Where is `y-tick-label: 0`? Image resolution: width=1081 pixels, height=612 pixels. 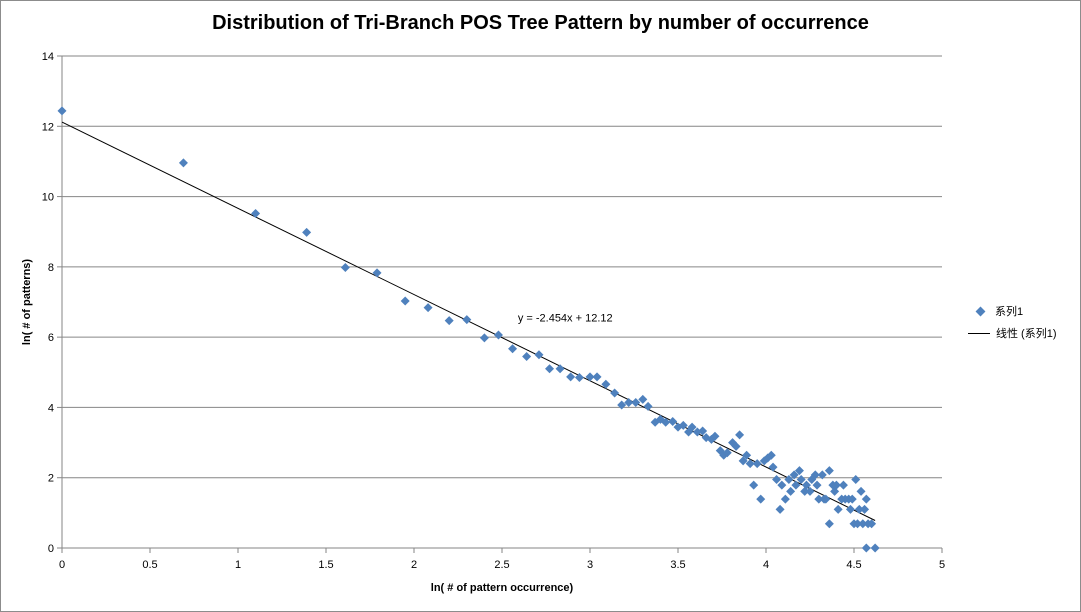
y-tick-label: 0 is located at coordinates (51, 549).